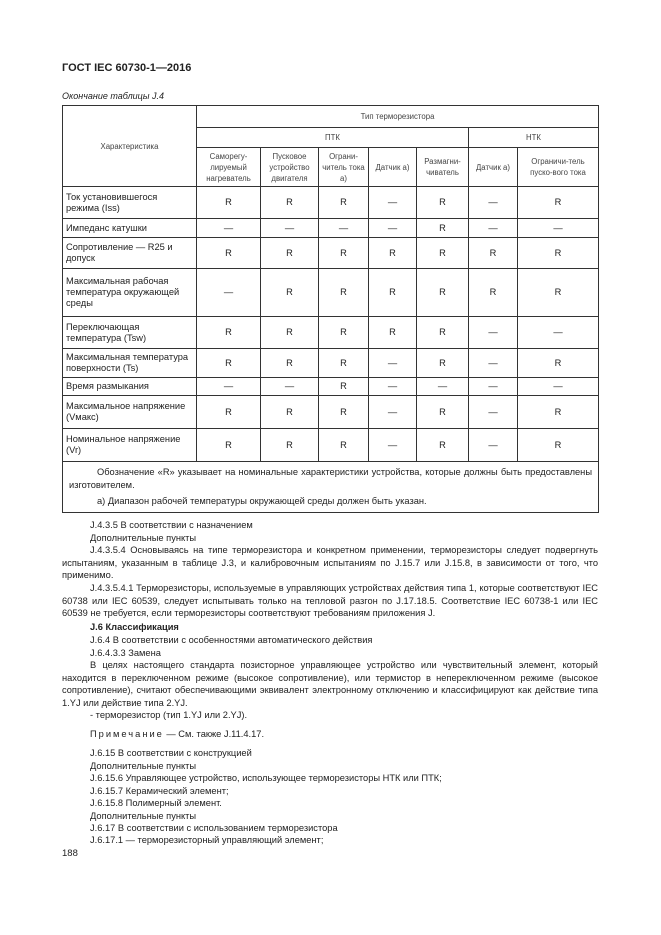 Image resolution: width=661 pixels, height=935 pixels. Describe the element at coordinates (129, 146) in the screenshot. I see `col-characteristic: Характеристика` at that location.